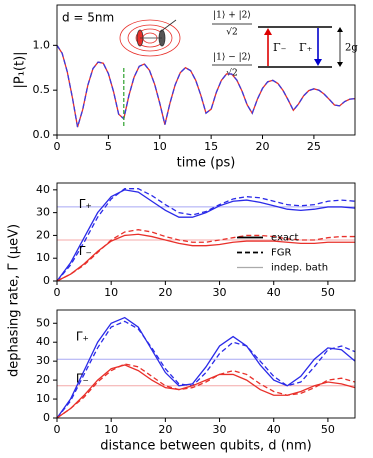  I want to click on x-tick-label: 5, so click(108, 146).